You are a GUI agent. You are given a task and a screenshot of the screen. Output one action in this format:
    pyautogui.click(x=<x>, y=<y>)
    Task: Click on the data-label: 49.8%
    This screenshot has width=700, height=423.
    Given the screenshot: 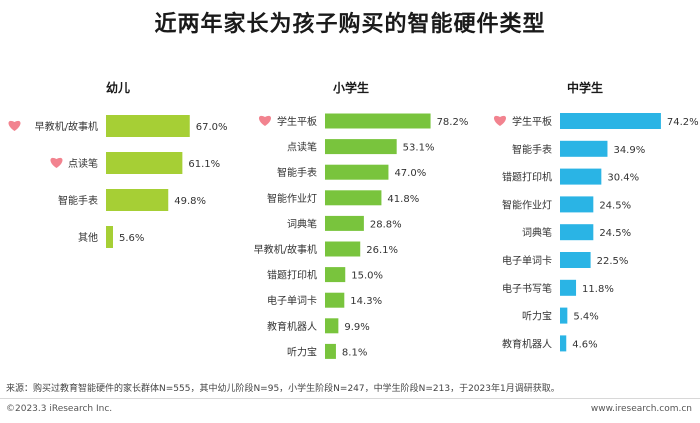 What is the action you would take?
    pyautogui.click(x=190, y=201)
    